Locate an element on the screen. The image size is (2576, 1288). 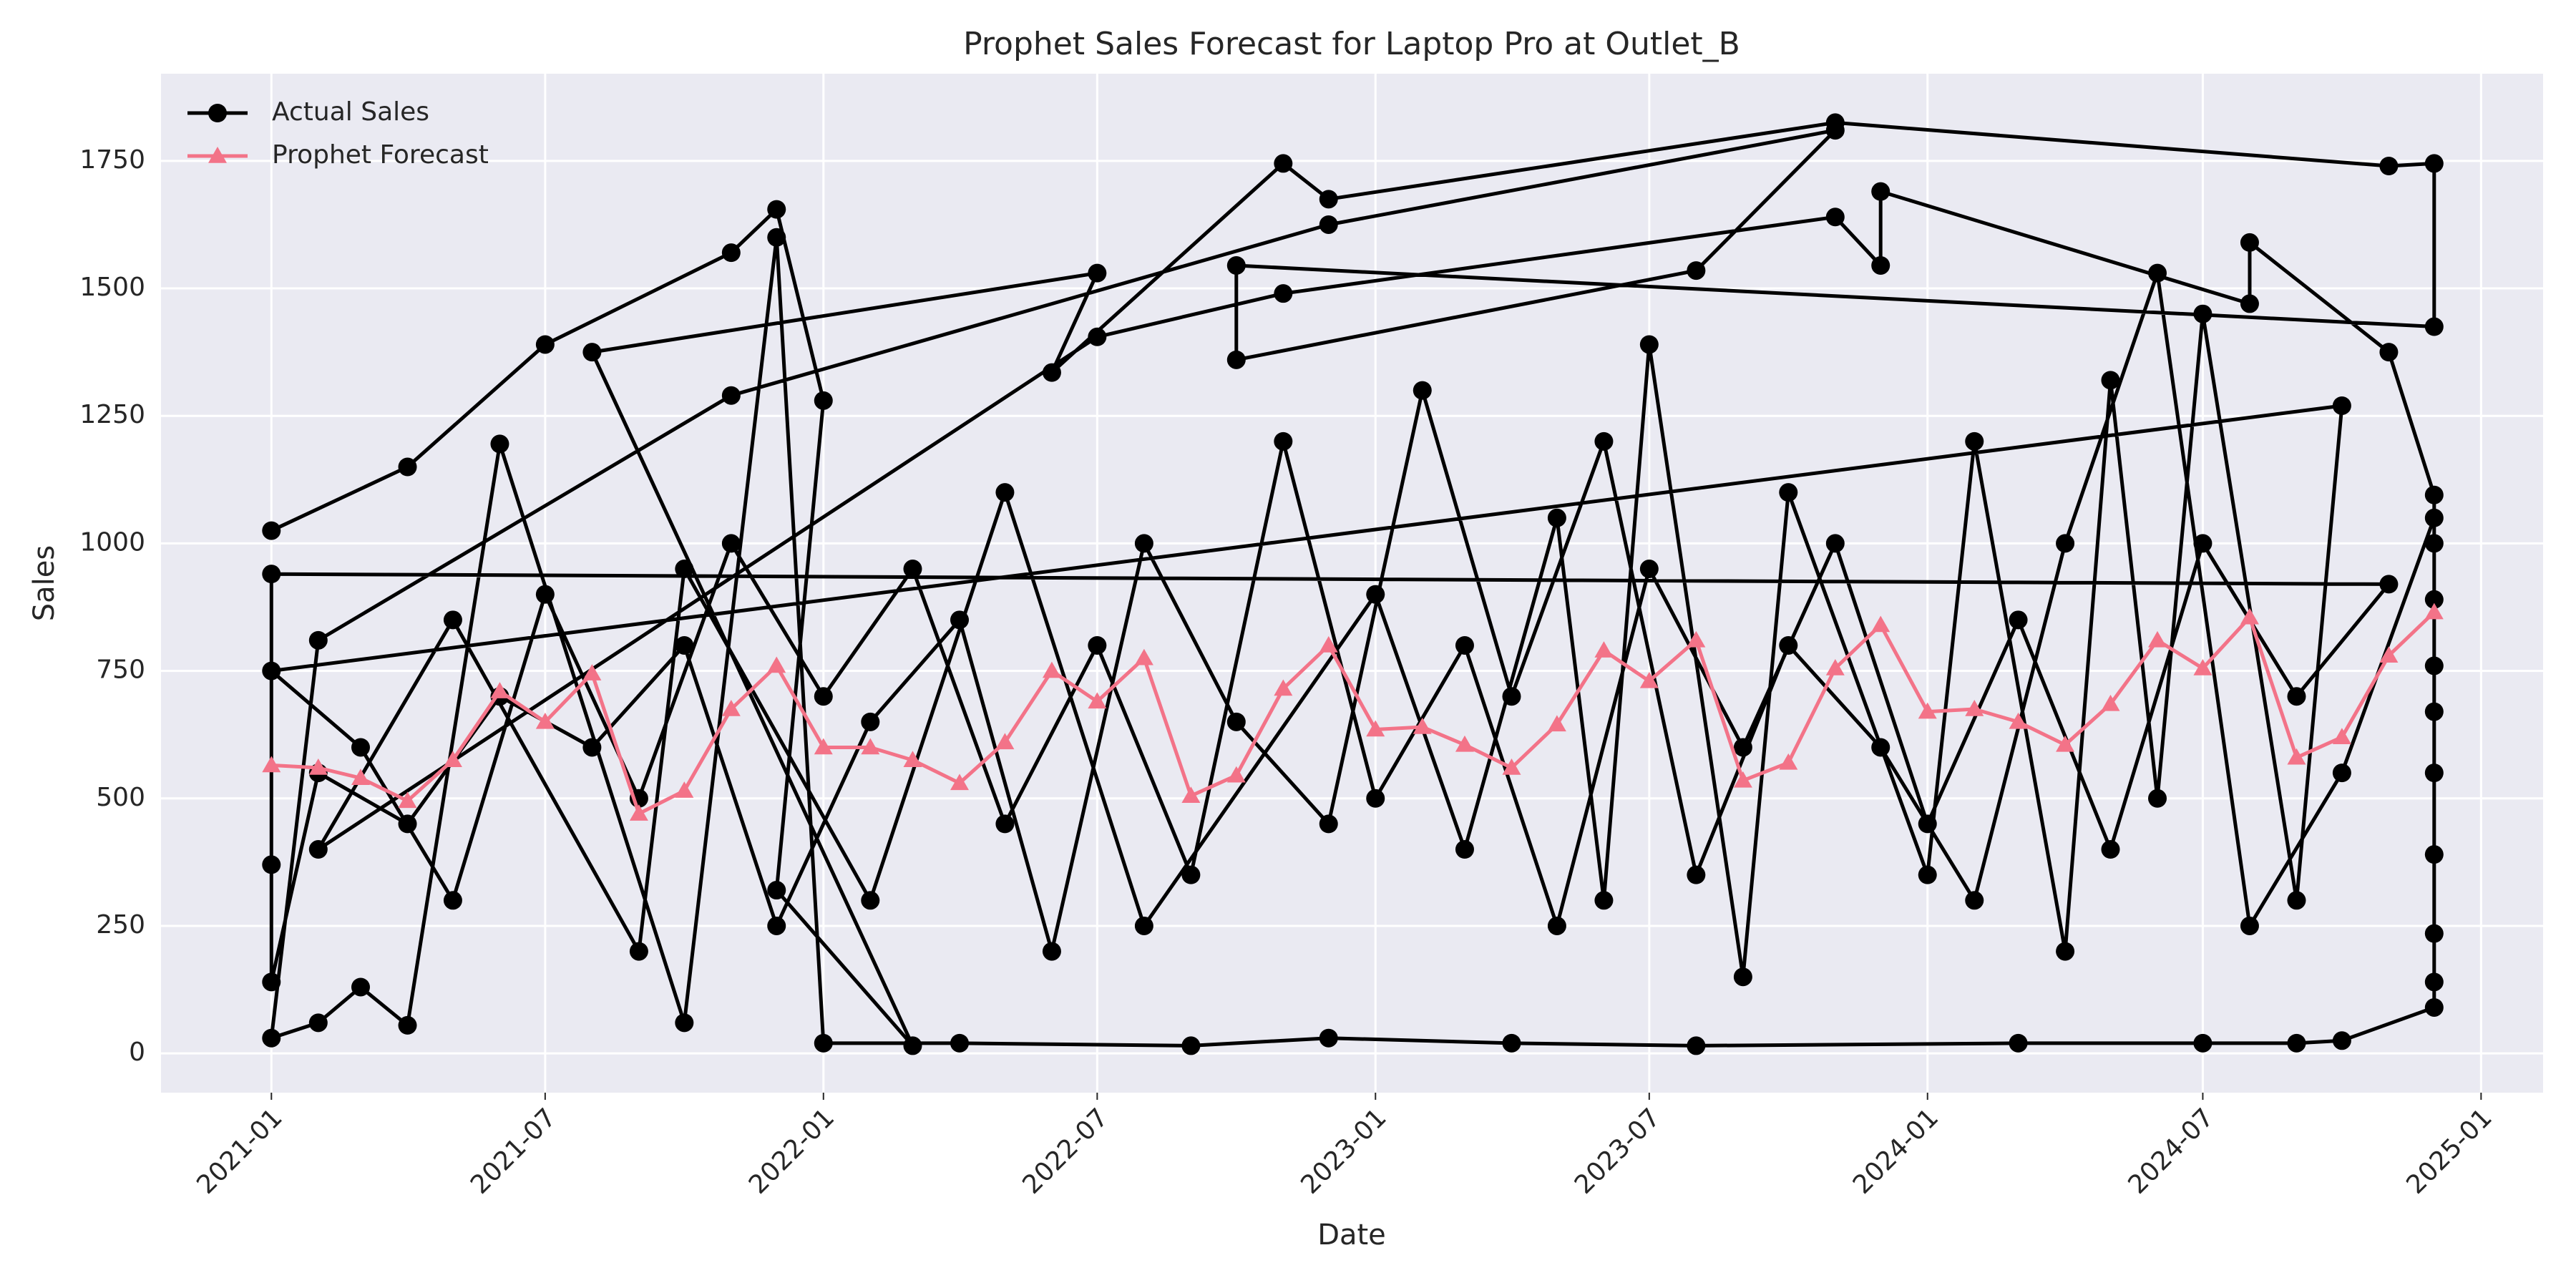
x-tick-label: 2025-01 is located at coordinates (2449, 1151).